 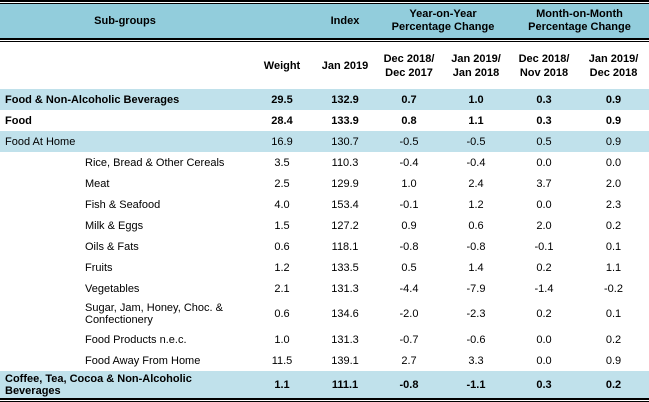 I want to click on row-label: Food, so click(x=18, y=120).